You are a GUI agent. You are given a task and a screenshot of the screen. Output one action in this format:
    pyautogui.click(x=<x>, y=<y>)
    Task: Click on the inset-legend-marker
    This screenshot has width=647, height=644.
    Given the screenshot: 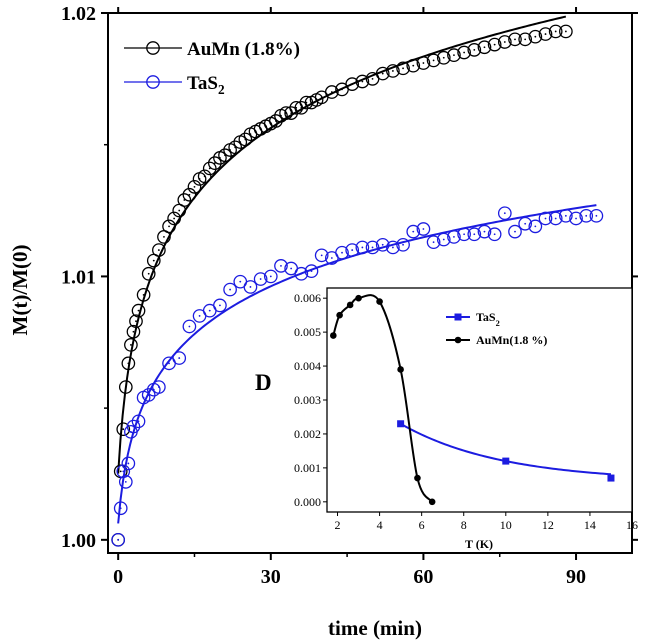 What is the action you would take?
    pyautogui.click(x=458, y=317)
    